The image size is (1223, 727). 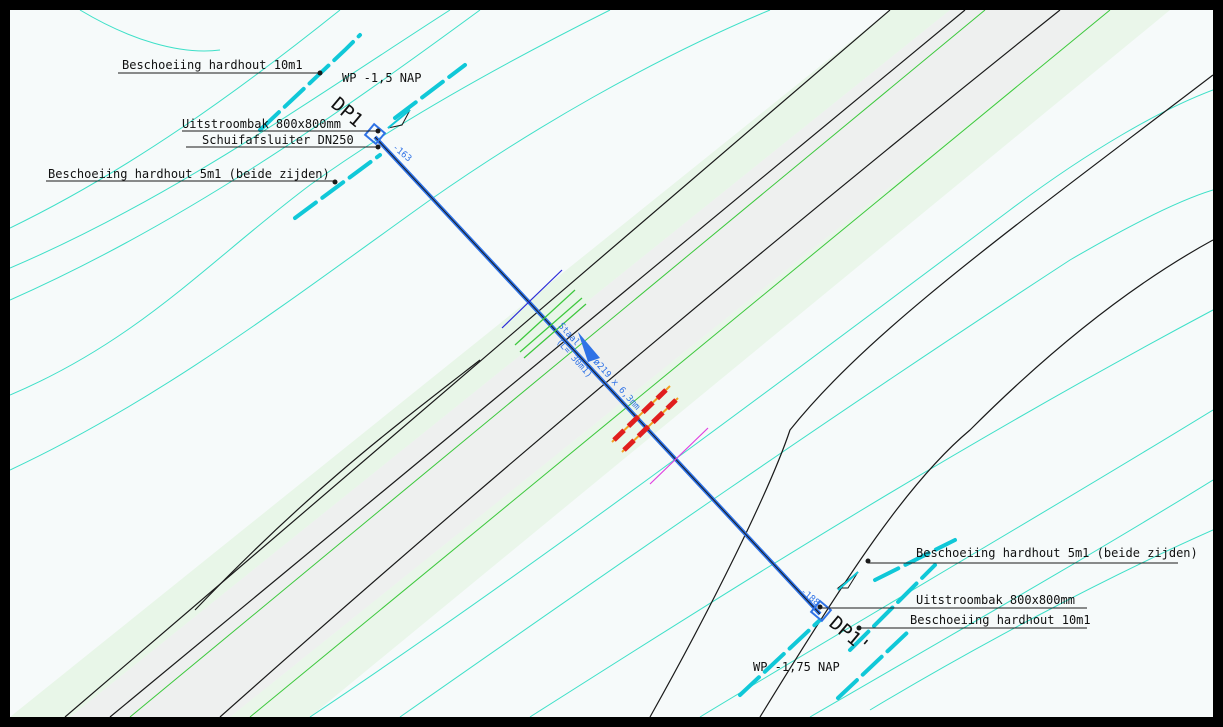 What do you see at coordinates (1057, 553) in the screenshot?
I see `label-beschoeiing-5m1-bottom: Beschoeiing hardhout 5m1 (beide zijden)` at bounding box center [1057, 553].